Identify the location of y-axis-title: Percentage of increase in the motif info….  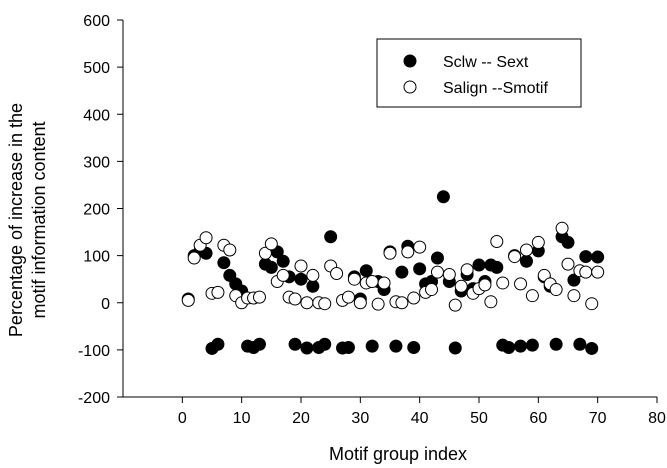
(27, 220).